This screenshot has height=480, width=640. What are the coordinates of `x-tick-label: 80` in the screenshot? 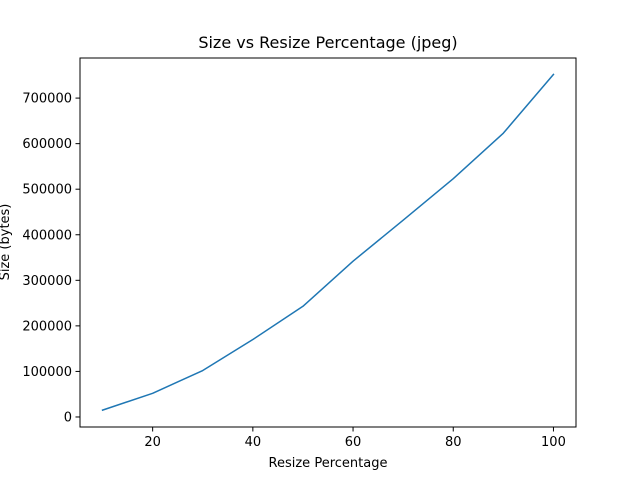 It's located at (453, 442).